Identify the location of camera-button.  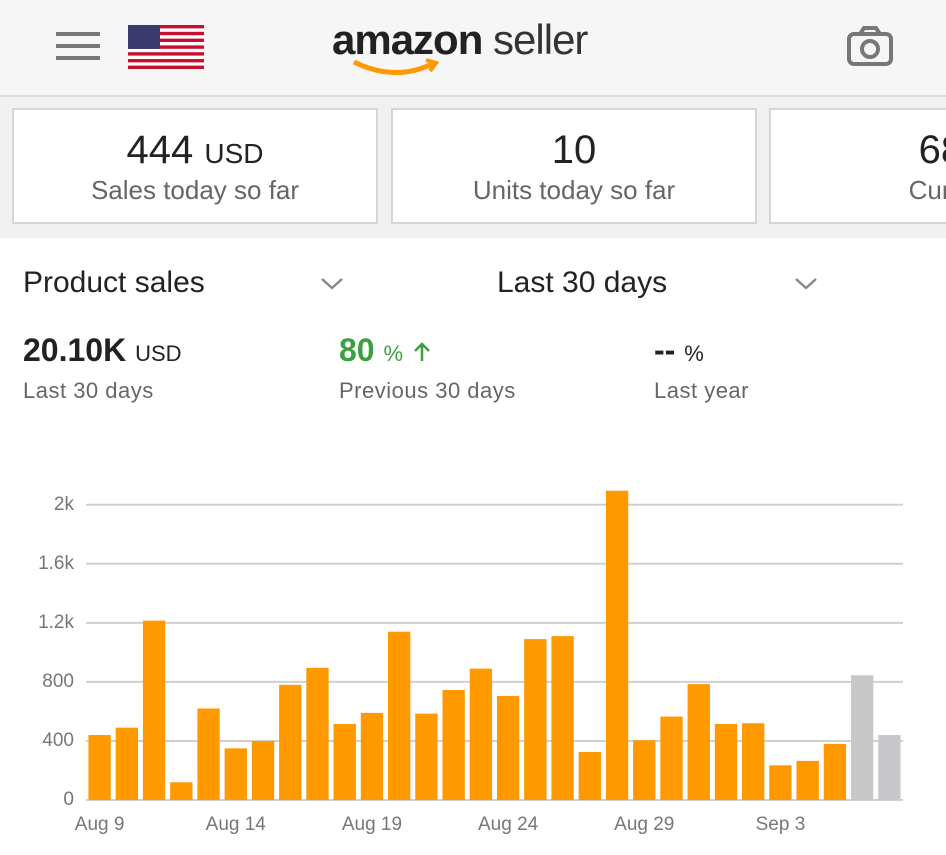
(870, 46).